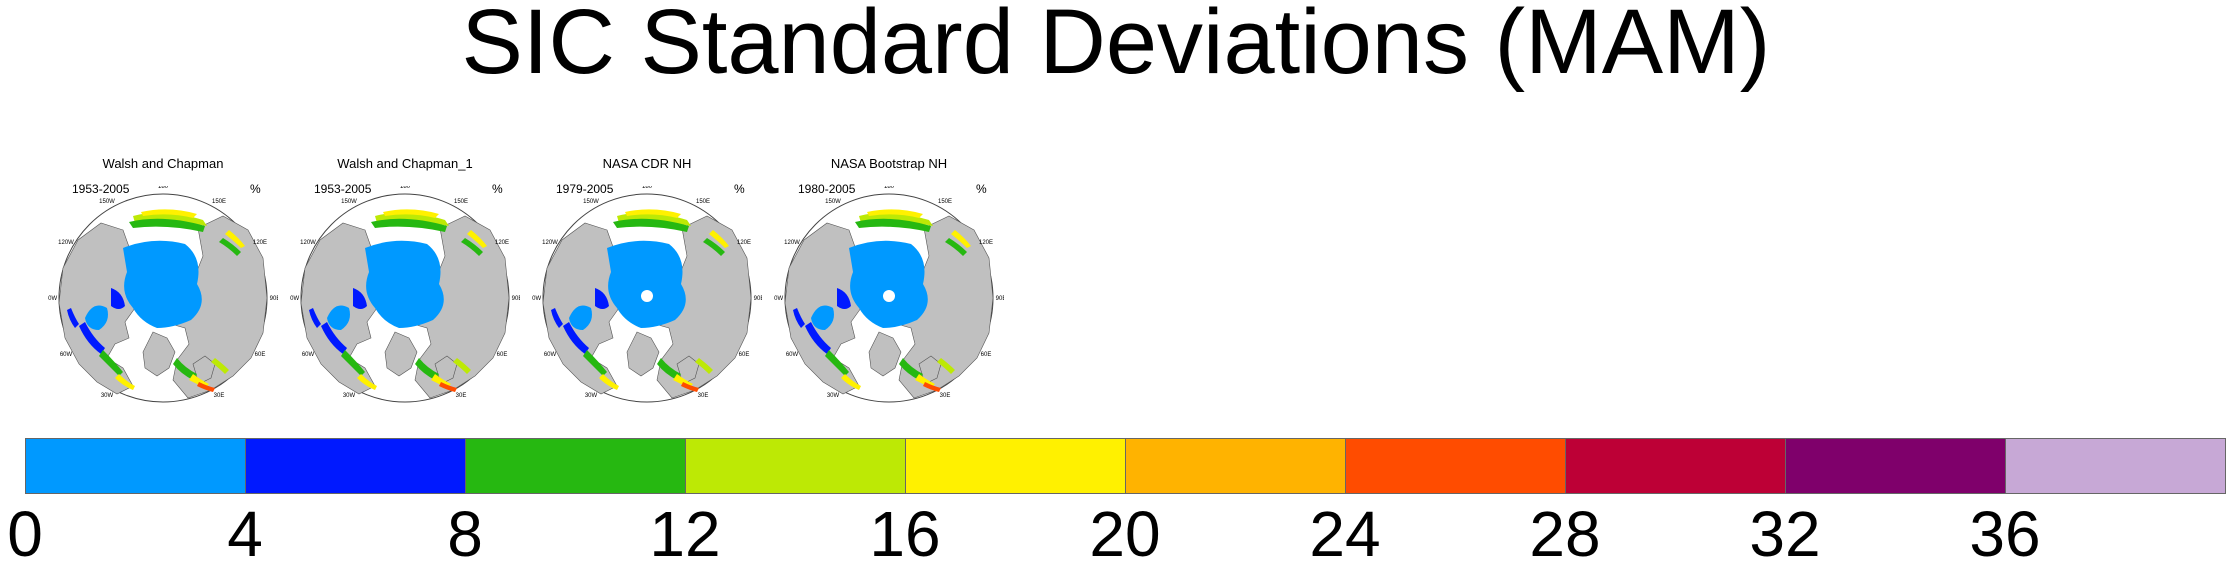  I want to click on panel-title: NASA Bootstrap NH, so click(889, 163).